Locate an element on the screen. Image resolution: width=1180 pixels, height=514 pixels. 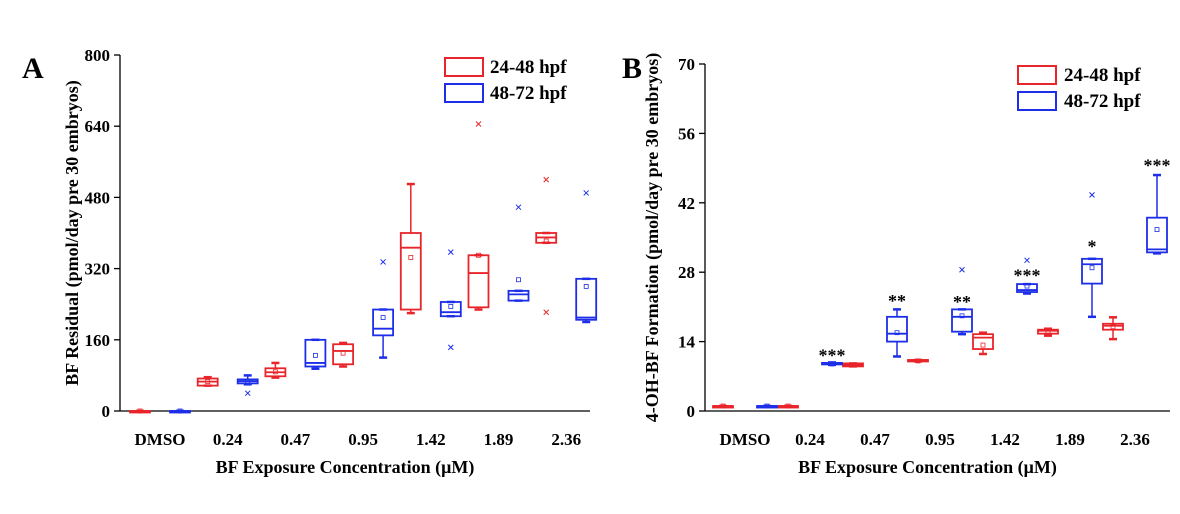
x-tick-label: DMSO is located at coordinates (160, 439).